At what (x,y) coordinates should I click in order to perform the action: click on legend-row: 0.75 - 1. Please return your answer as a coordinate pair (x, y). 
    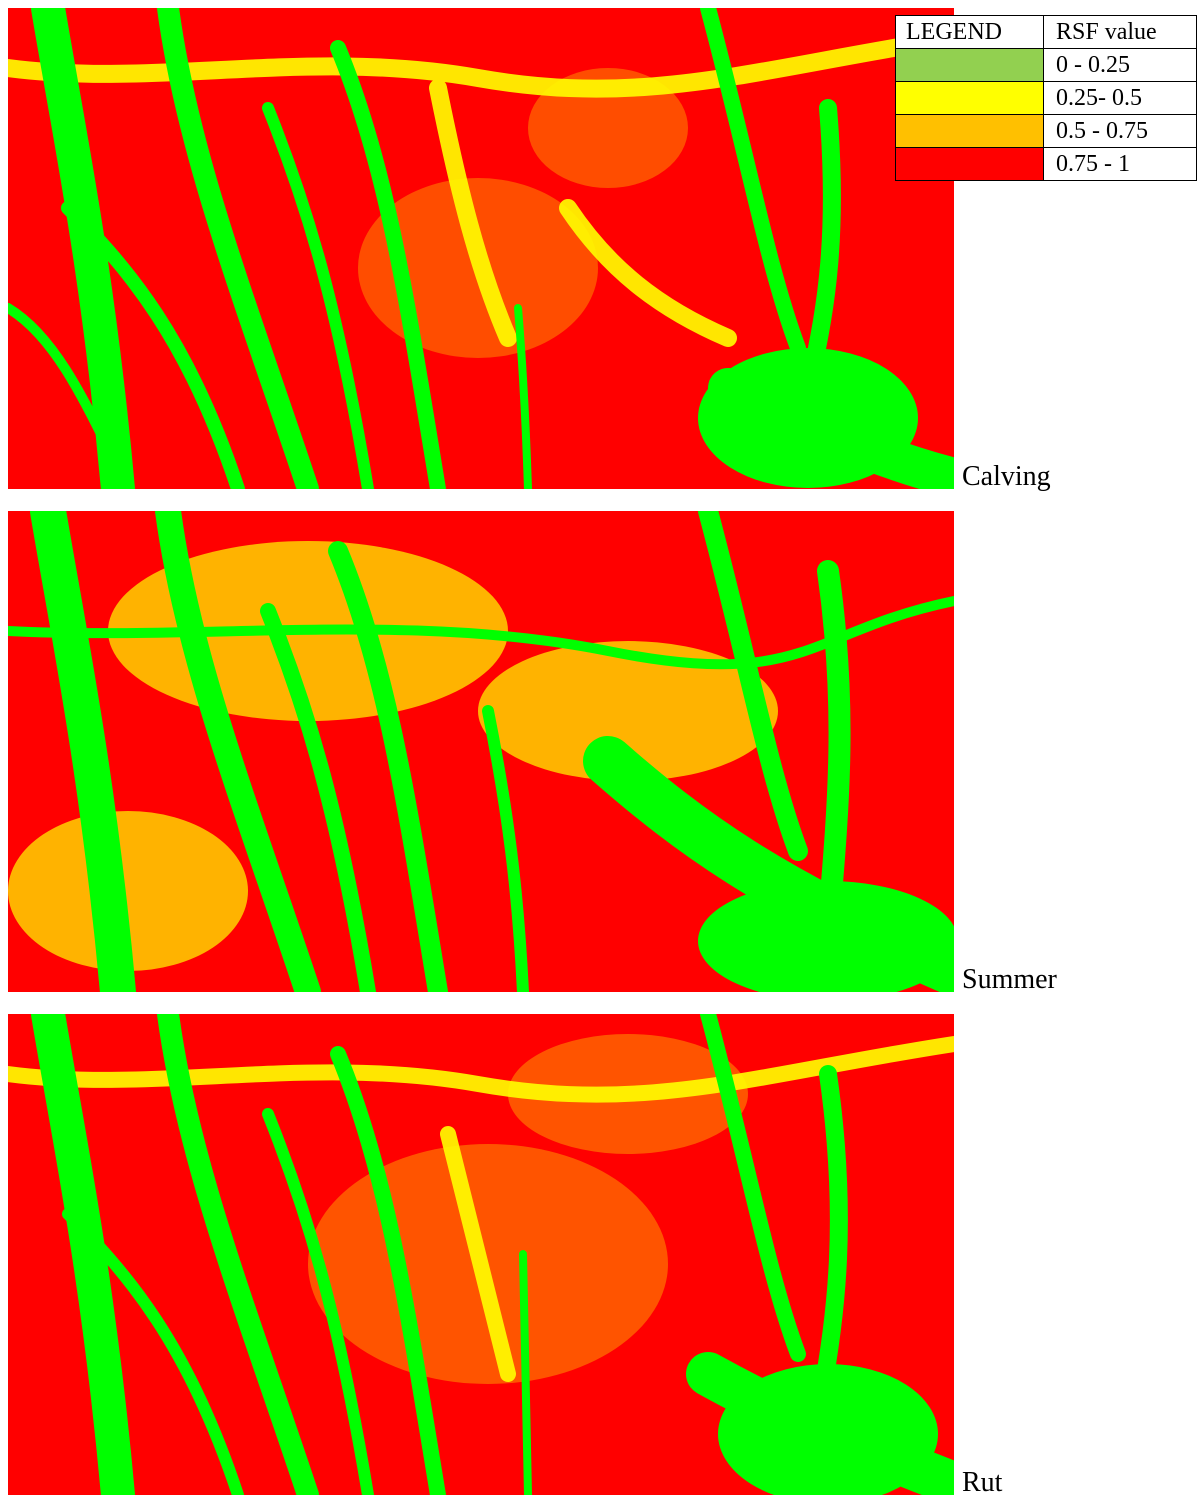
    Looking at the image, I should click on (1046, 164).